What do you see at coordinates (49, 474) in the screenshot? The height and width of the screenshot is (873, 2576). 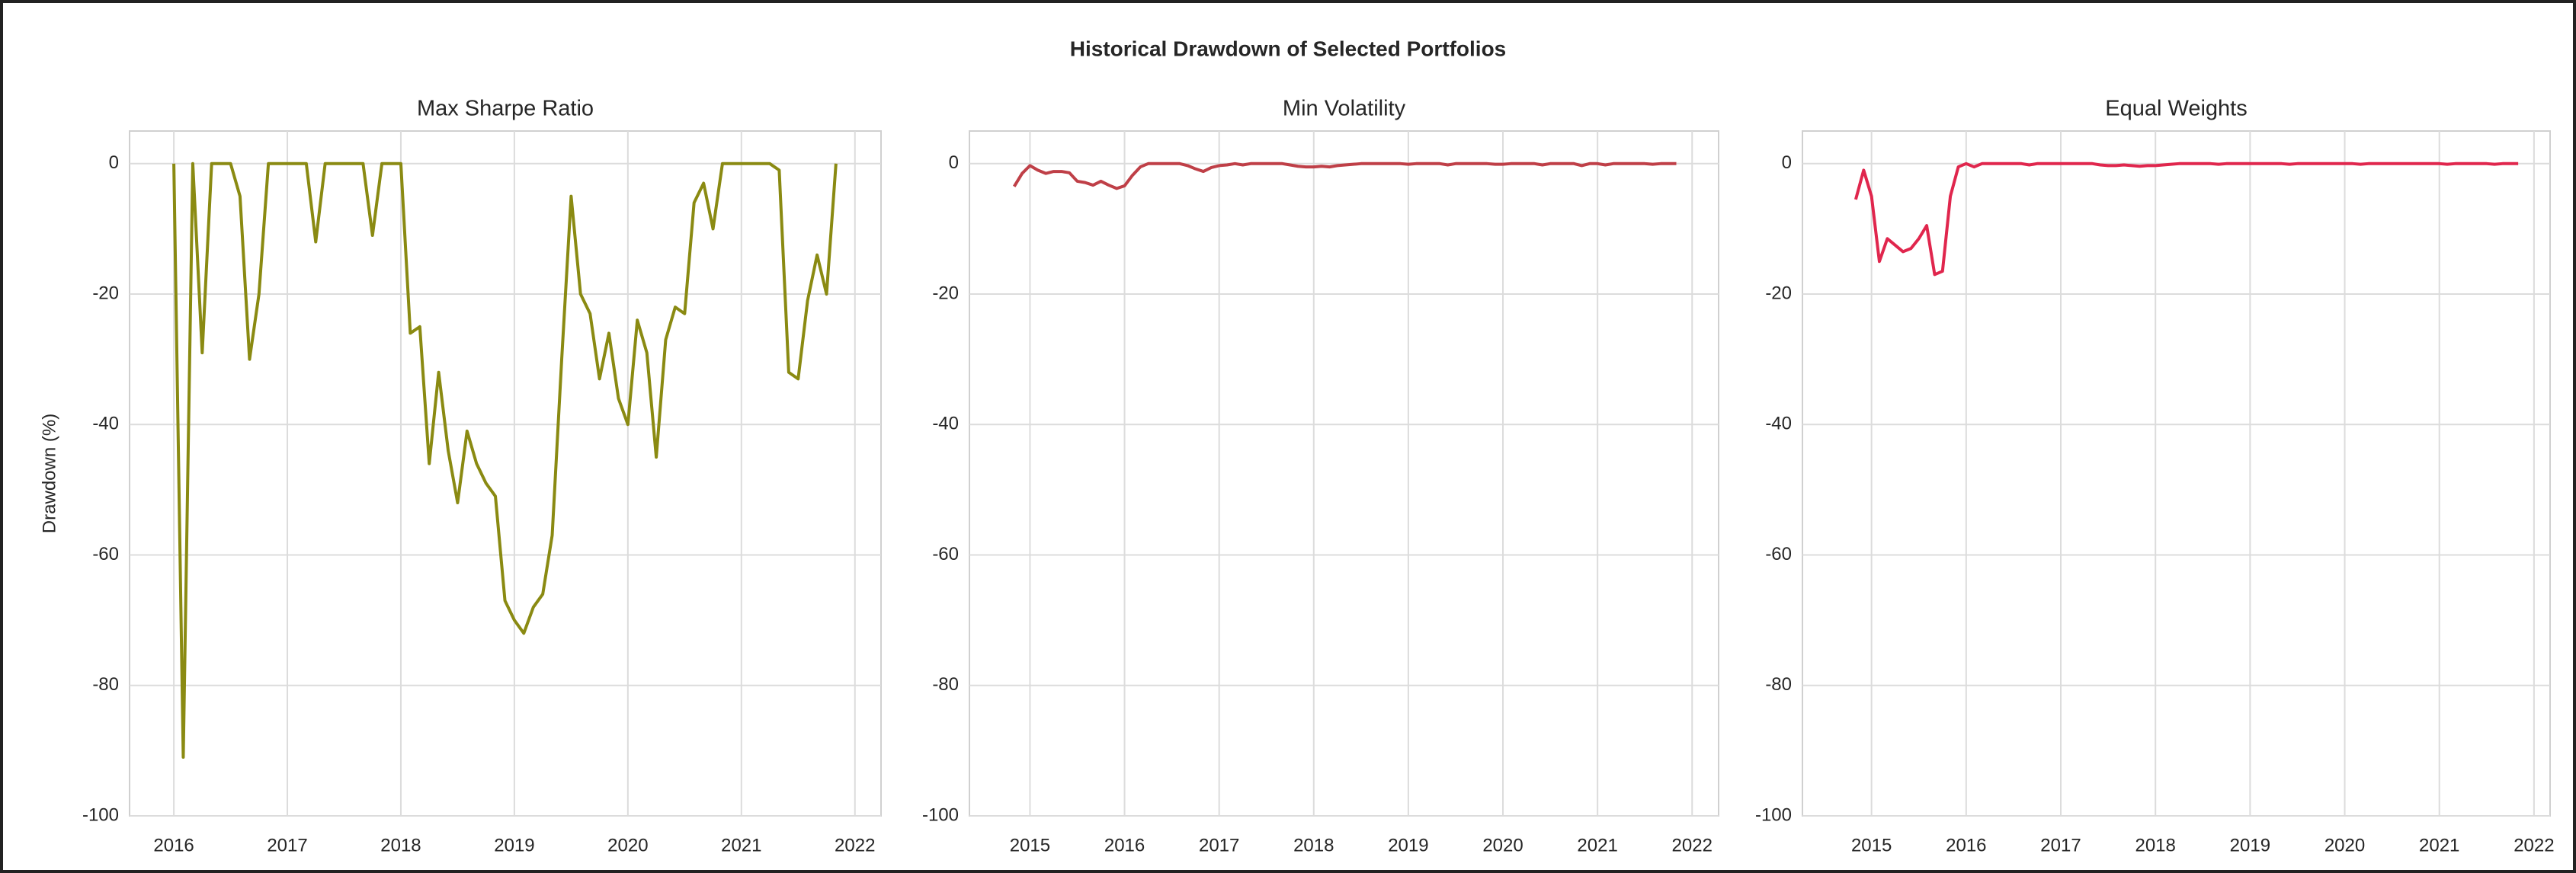 I see `y-axis-label: Drawdown (%)` at bounding box center [49, 474].